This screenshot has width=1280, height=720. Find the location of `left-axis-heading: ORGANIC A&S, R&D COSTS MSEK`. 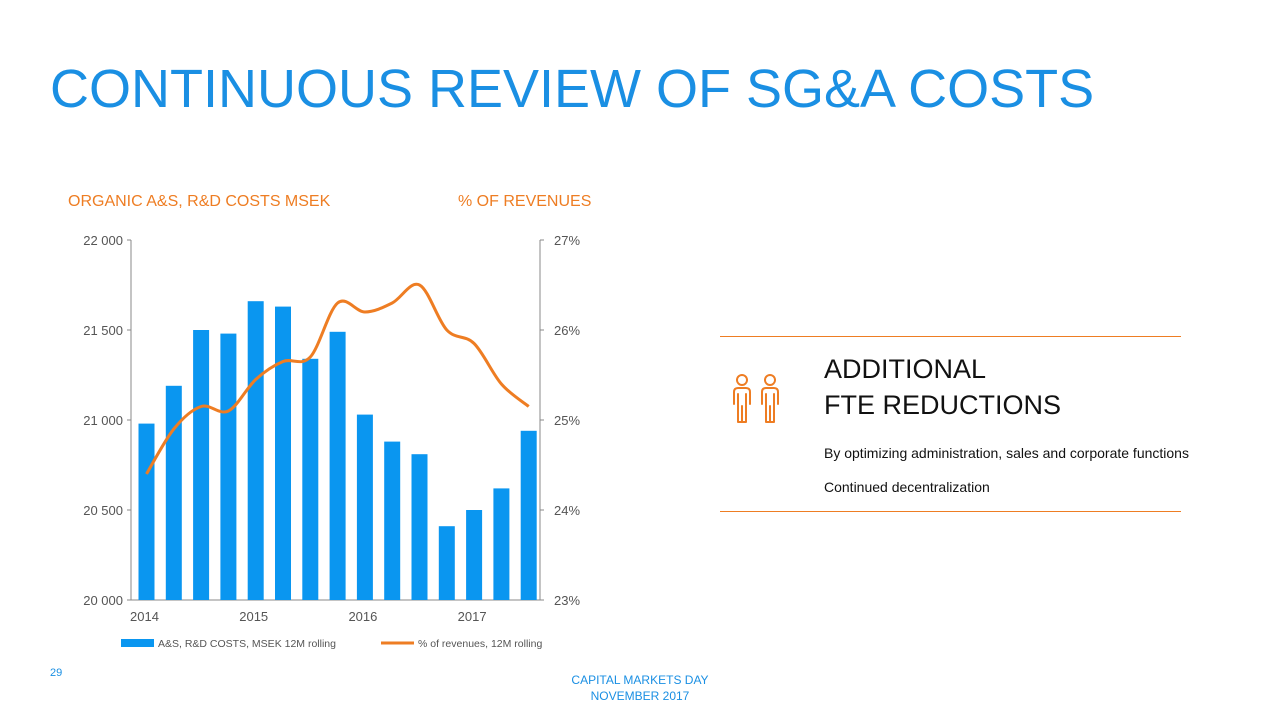

left-axis-heading: ORGANIC A&S, R&D COSTS MSEK is located at coordinates (199, 201).